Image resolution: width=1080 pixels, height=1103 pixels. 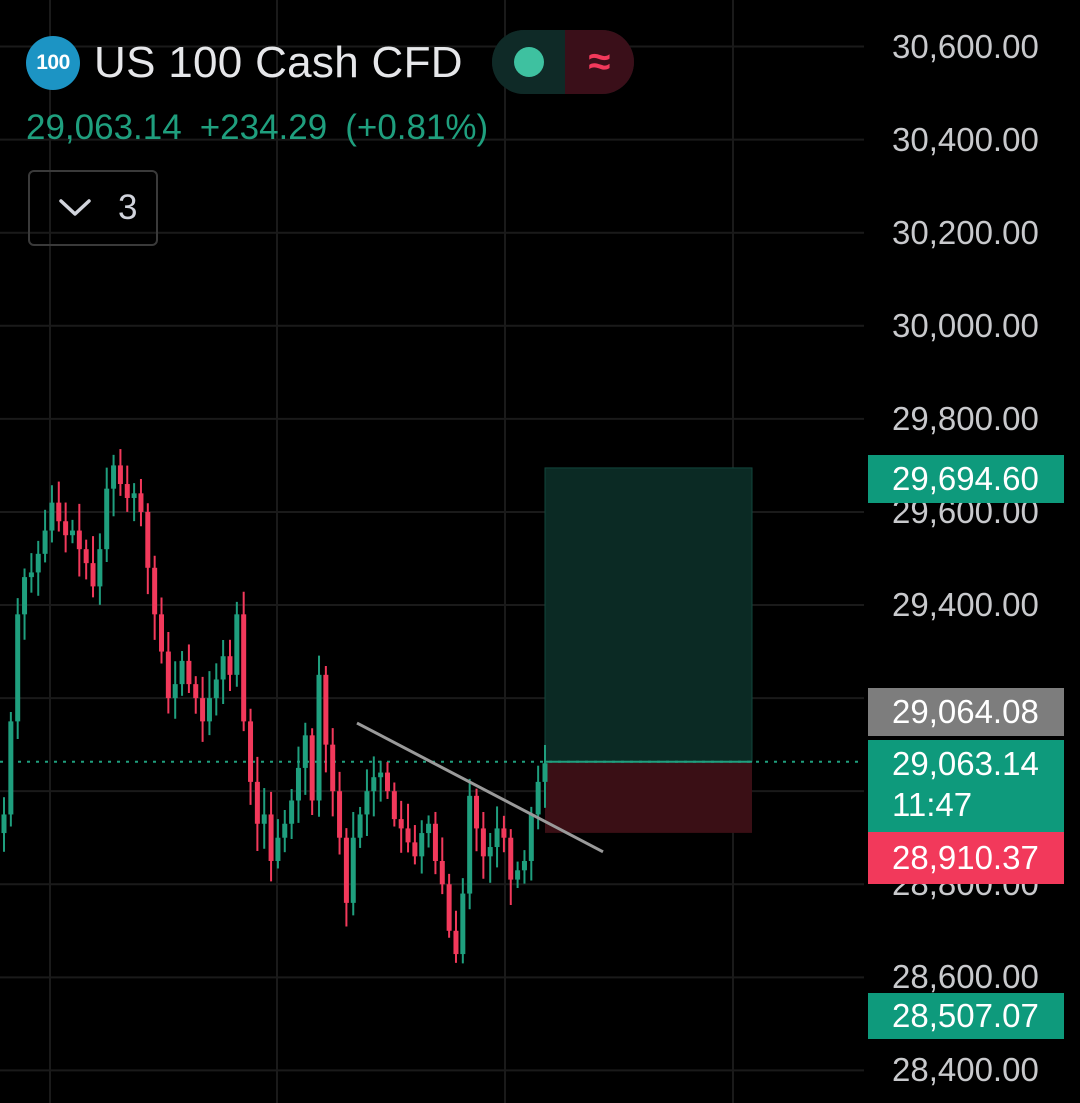 What do you see at coordinates (965, 139) in the screenshot?
I see `y-tick-label: 30,400.00` at bounding box center [965, 139].